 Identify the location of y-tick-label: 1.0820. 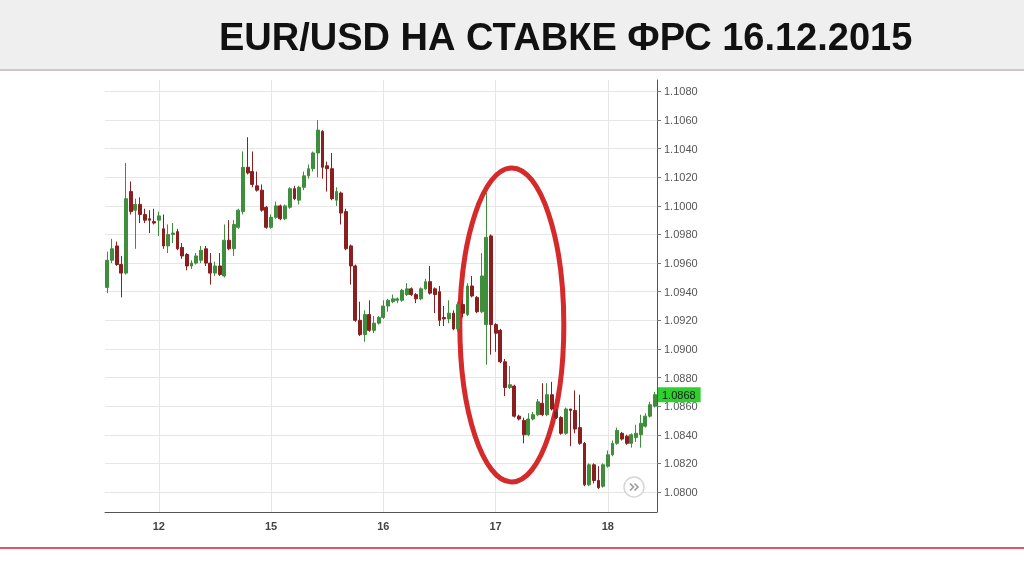
(681, 463).